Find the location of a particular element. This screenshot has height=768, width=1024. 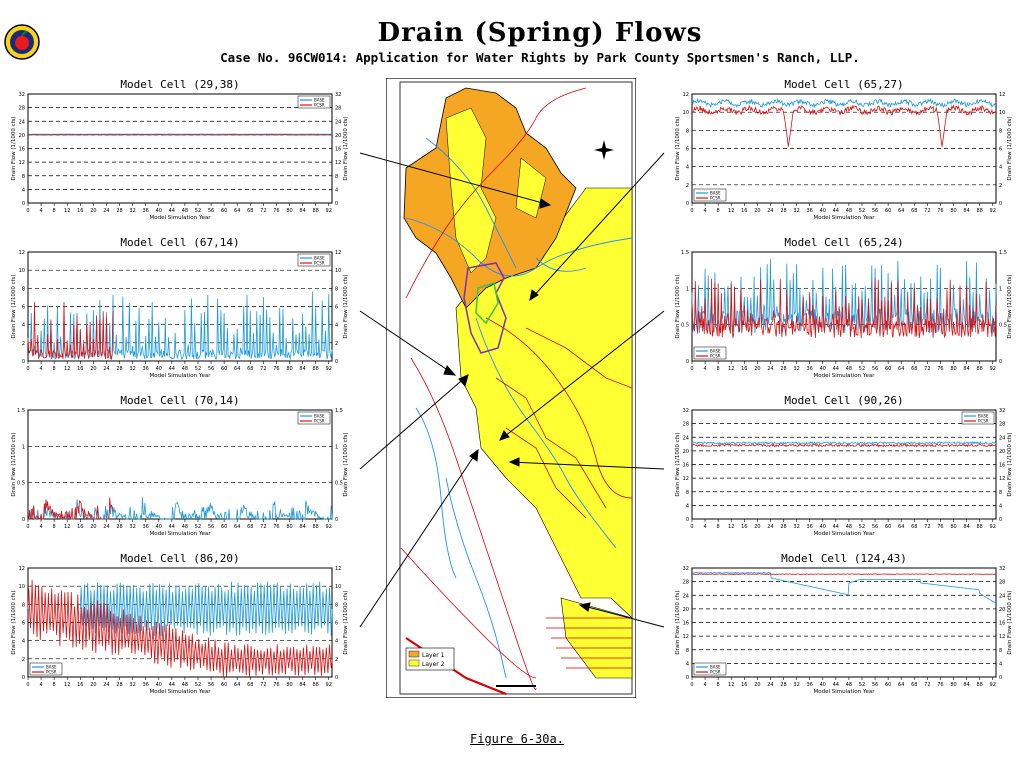

y-tick-label: 6 is located at coordinates (687, 150).